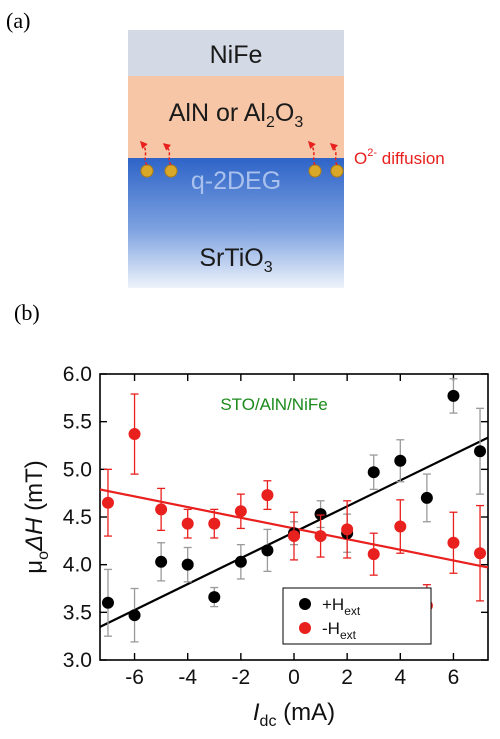 The image size is (500, 739). I want to click on legend-label-pos: +Hext, so click(341, 606).